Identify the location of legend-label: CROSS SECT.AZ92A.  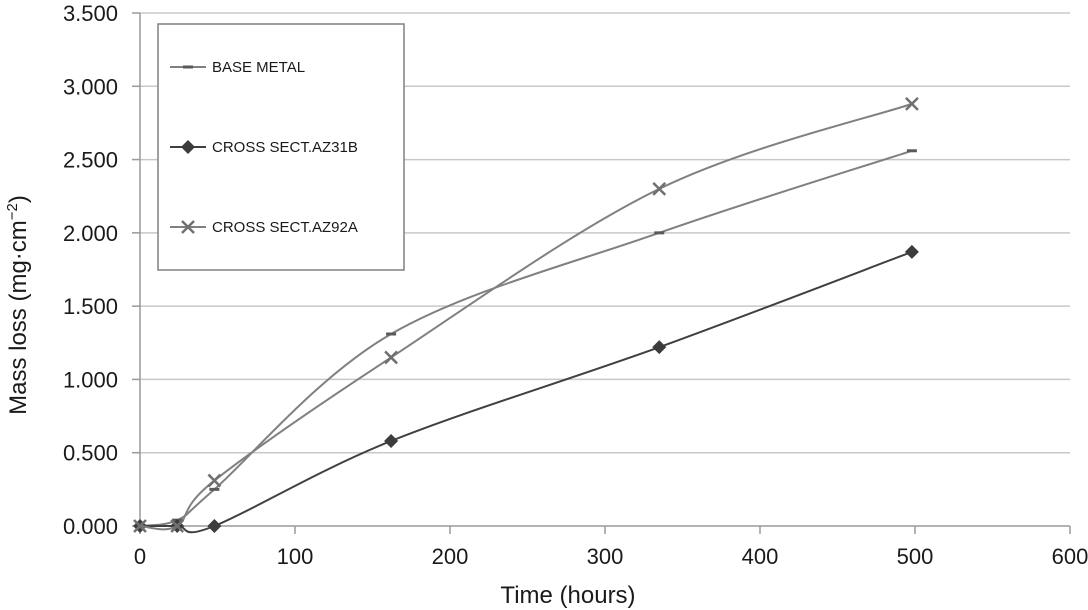
(285, 227).